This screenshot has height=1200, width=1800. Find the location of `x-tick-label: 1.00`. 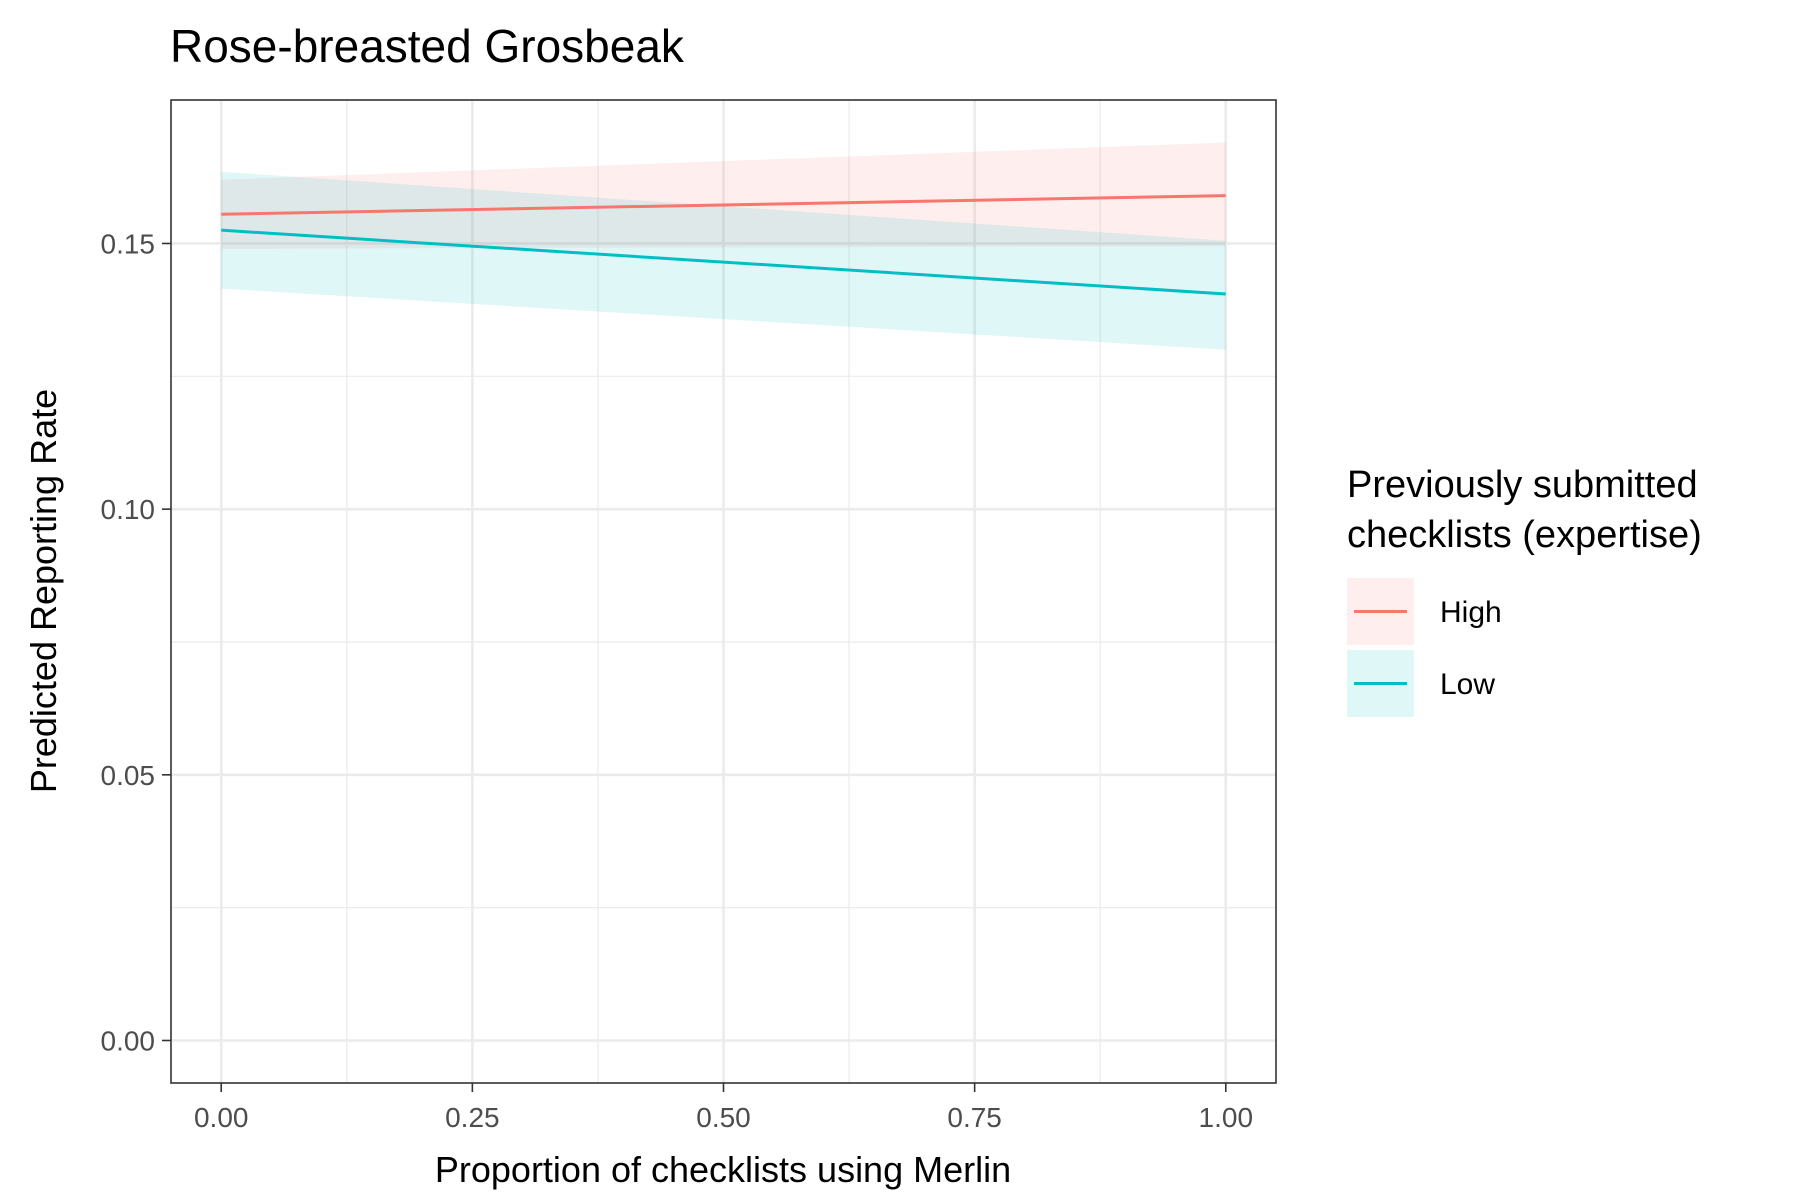

x-tick-label: 1.00 is located at coordinates (1226, 1117).